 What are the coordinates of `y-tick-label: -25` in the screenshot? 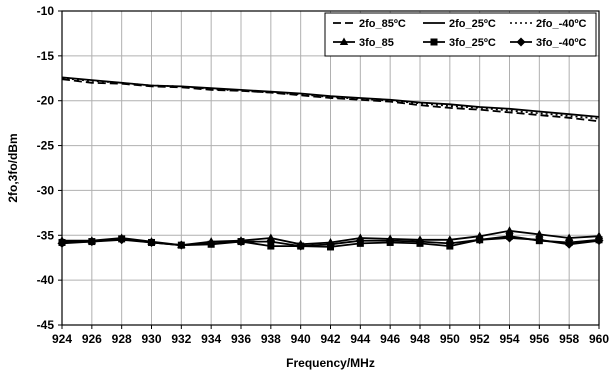 It's located at (46, 146).